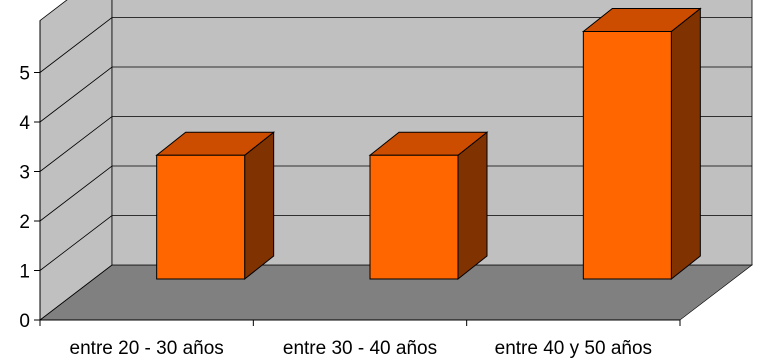 The image size is (757, 362). I want to click on x-tick-label: entre 30 - 40 años, so click(360, 348).